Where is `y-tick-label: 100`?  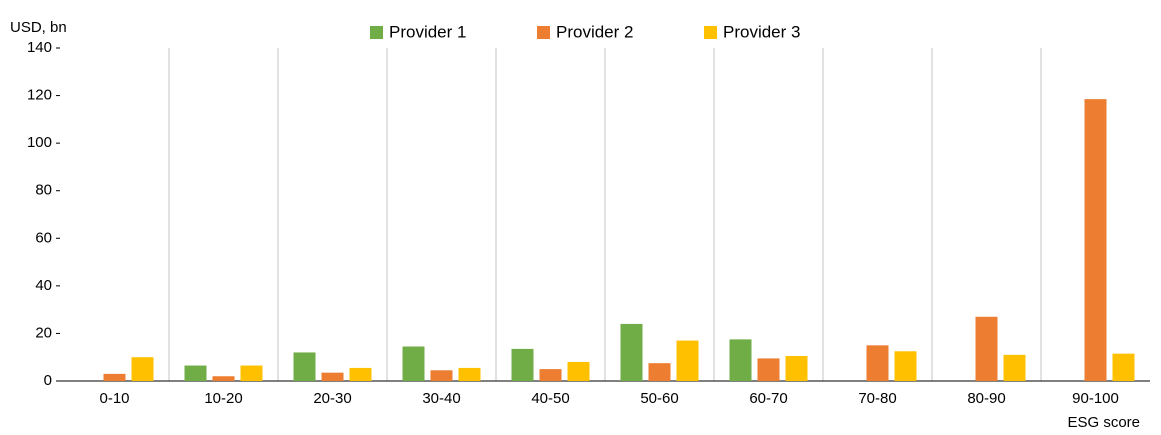
y-tick-label: 100 is located at coordinates (39, 142).